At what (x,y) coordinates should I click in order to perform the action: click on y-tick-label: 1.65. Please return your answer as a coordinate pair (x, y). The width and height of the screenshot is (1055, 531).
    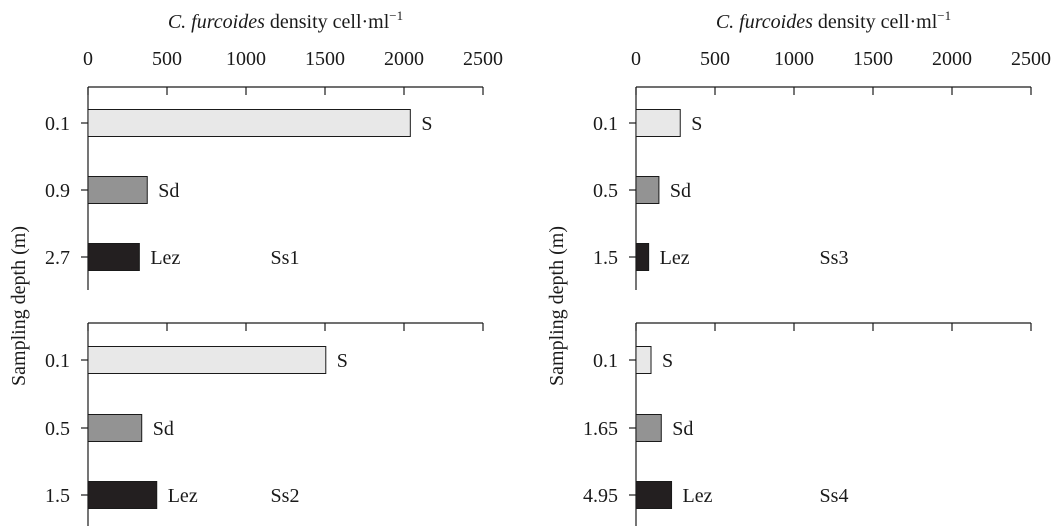
    Looking at the image, I should click on (600, 429).